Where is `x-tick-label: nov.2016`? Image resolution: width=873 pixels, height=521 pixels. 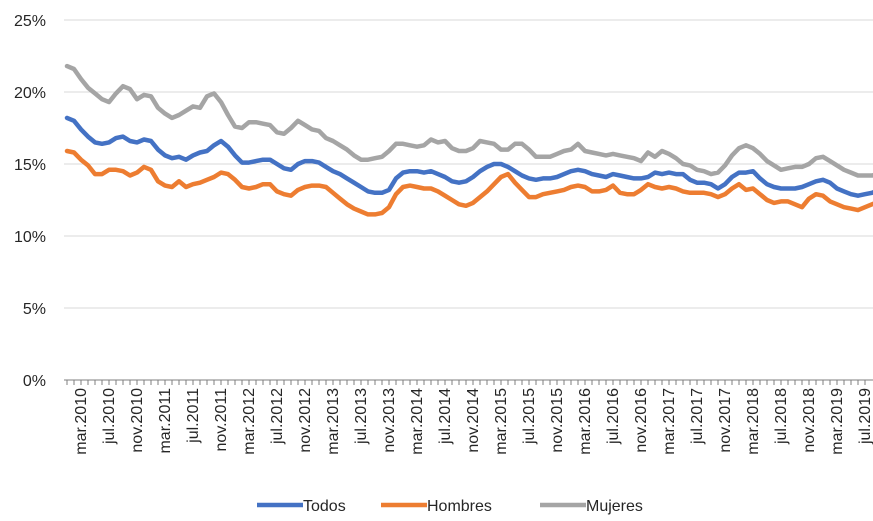
x-tick-label: nov.2016 is located at coordinates (641, 420).